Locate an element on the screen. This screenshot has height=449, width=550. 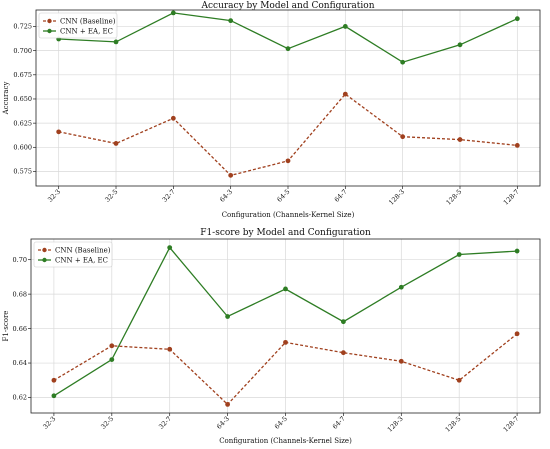
y-tick-label: 0.600 is located at coordinates (22, 148).